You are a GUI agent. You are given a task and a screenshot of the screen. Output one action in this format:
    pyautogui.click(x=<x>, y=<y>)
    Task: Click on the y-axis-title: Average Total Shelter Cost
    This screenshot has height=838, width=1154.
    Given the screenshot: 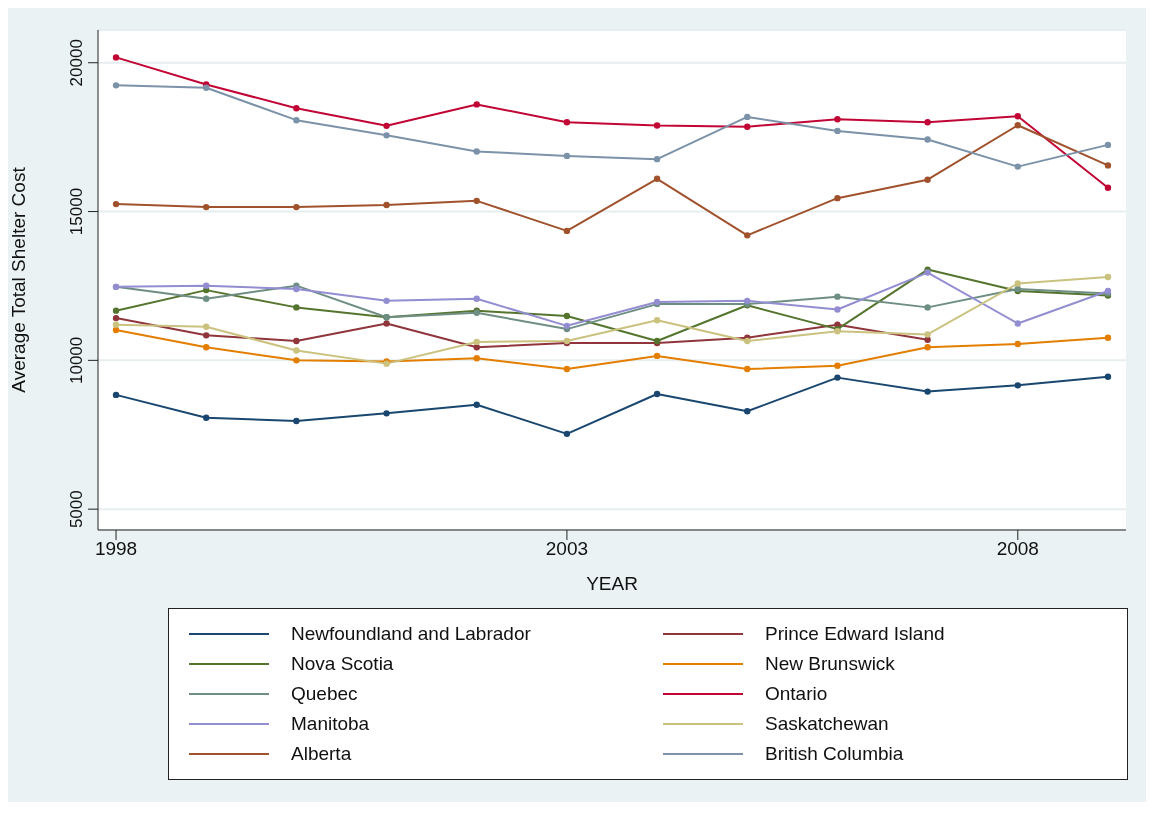 What is the action you would take?
    pyautogui.click(x=18, y=279)
    